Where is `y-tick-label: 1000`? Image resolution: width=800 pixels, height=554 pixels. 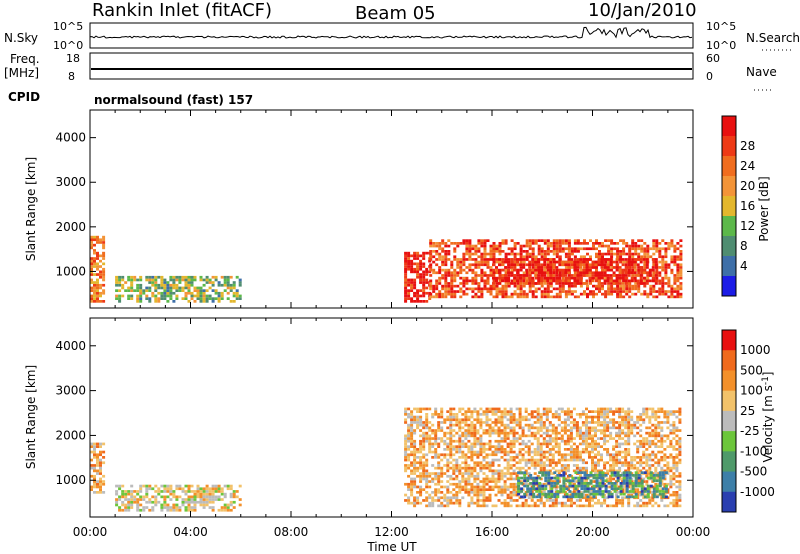
y-tick-label: 1000 is located at coordinates (70, 271).